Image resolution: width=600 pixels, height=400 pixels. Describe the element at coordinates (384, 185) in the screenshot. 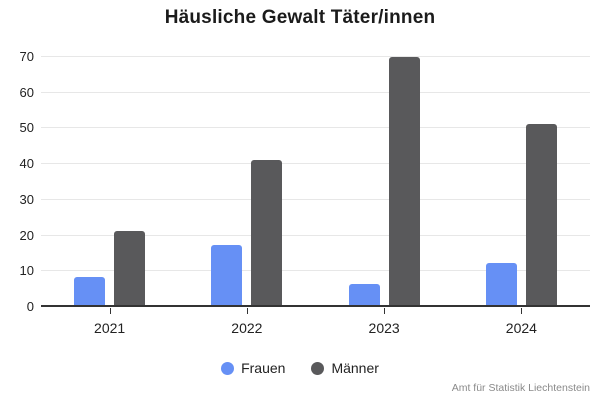

I see `bar-group-2023` at that location.